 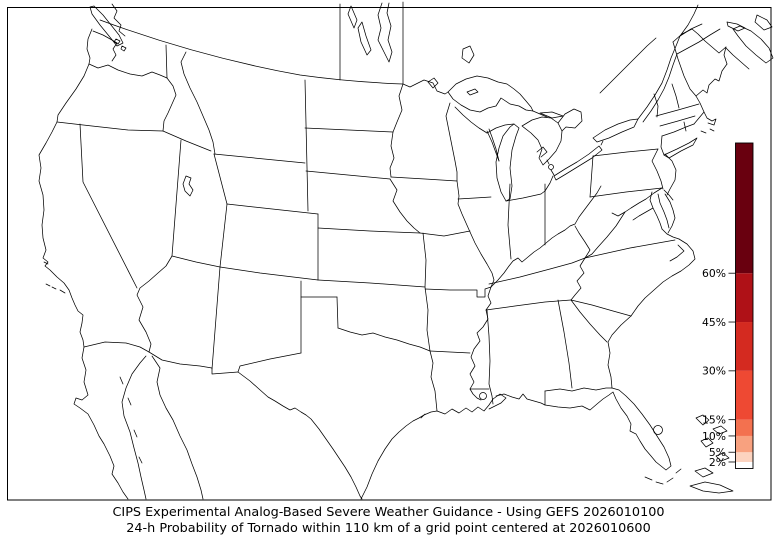 I want to click on colorbar-tick-label: 10%, so click(x=714, y=436).